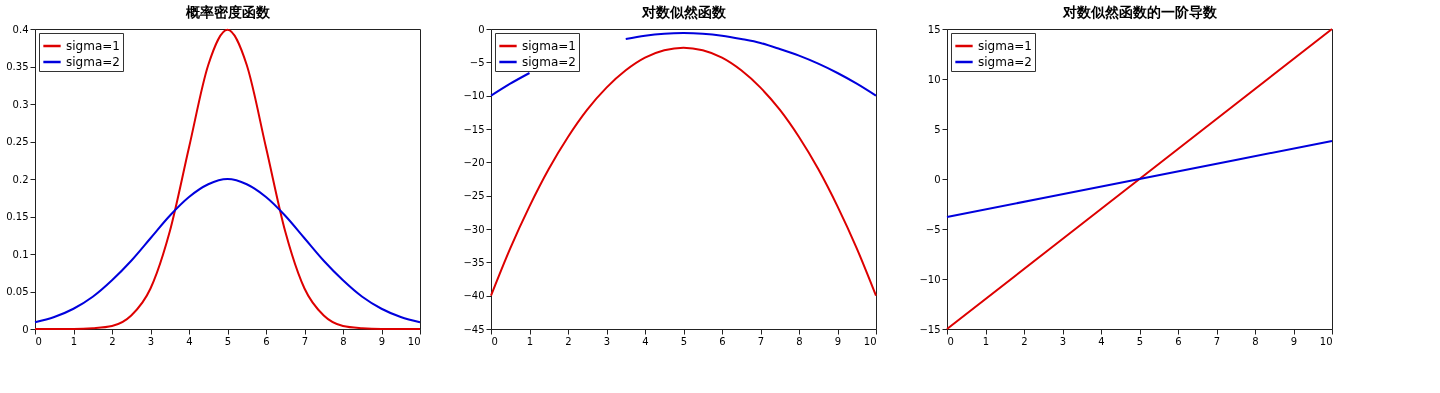  What do you see at coordinates (683, 12) in the screenshot?
I see `chart-title: 对数似然函数` at bounding box center [683, 12].